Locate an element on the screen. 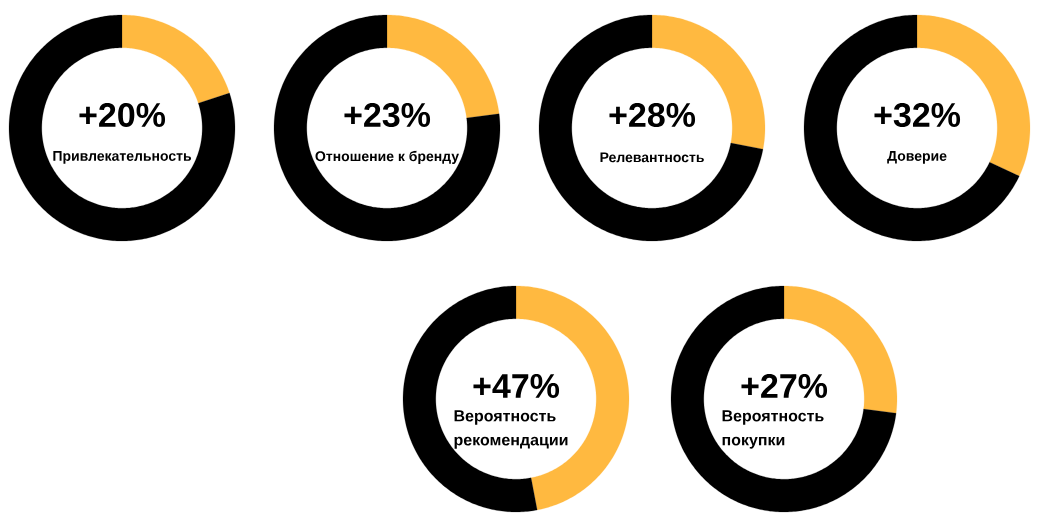 This screenshot has width=1040, height=523. data-label: +47% is located at coordinates (516, 386).